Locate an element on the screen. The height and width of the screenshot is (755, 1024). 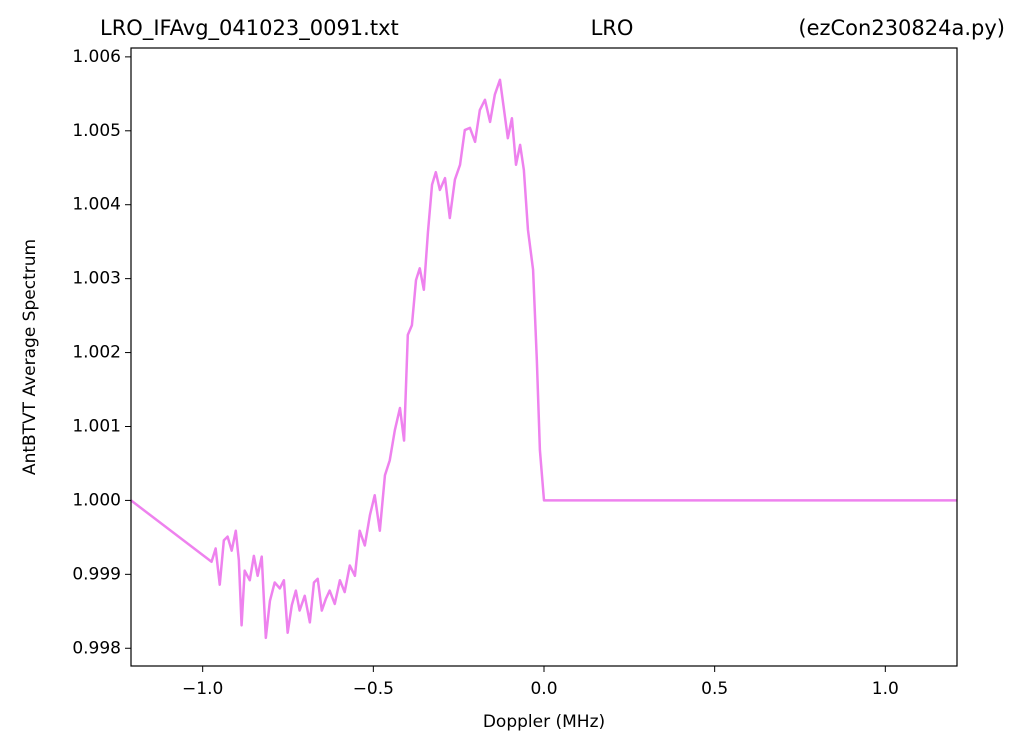
y-tick-label: 1.006 is located at coordinates (96, 57).